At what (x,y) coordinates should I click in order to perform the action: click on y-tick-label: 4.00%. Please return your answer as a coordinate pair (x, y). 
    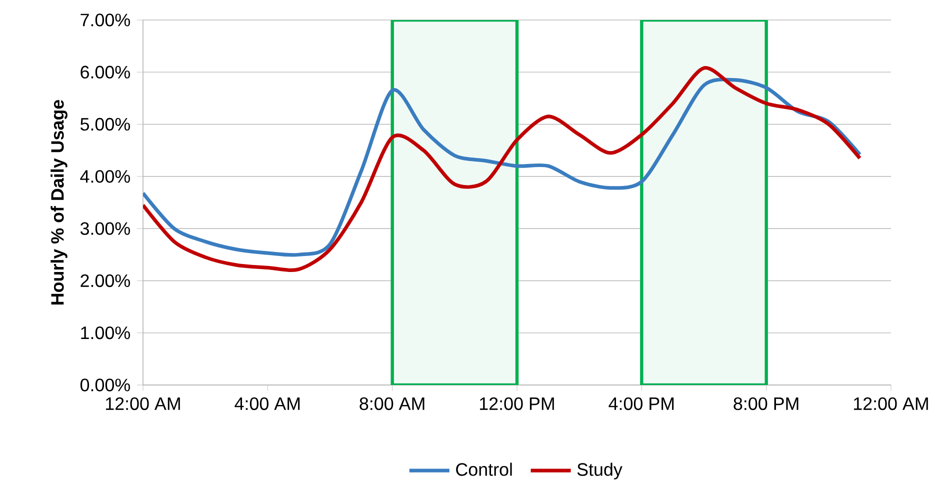
    Looking at the image, I should click on (105, 176).